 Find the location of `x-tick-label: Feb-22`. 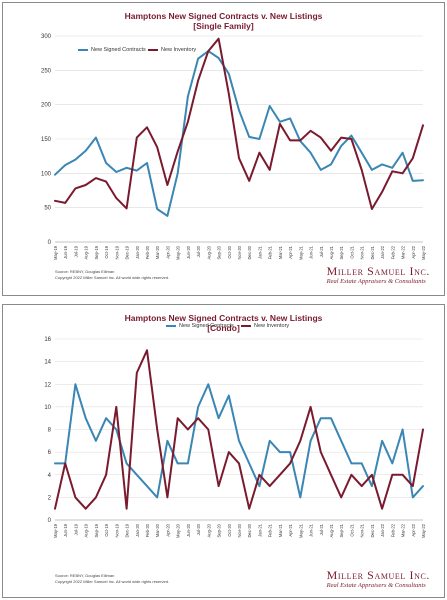

x-tick-label: Feb-22 is located at coordinates (392, 252).